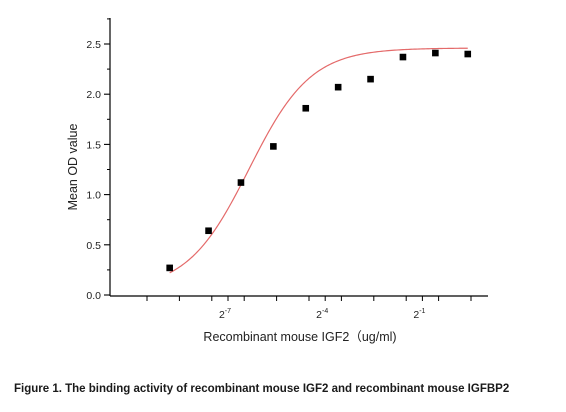 The height and width of the screenshot is (412, 566). Describe the element at coordinates (299, 308) in the screenshot. I see `x-axis: 2-7 2-4 2-1` at that location.